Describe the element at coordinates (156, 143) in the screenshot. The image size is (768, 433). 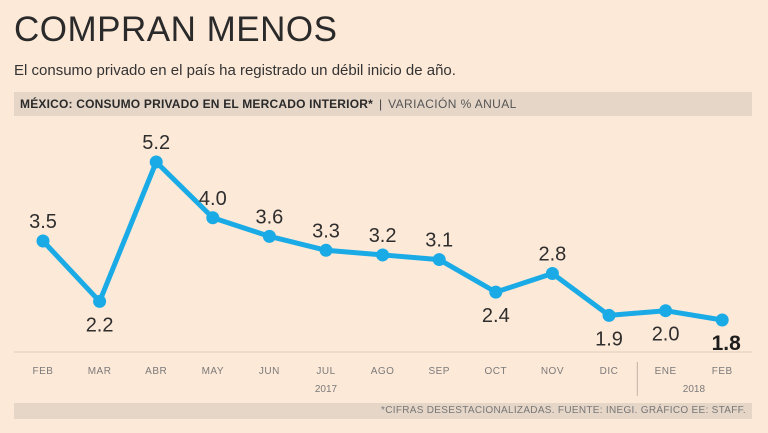
I see `data-label: 5.2` at that location.